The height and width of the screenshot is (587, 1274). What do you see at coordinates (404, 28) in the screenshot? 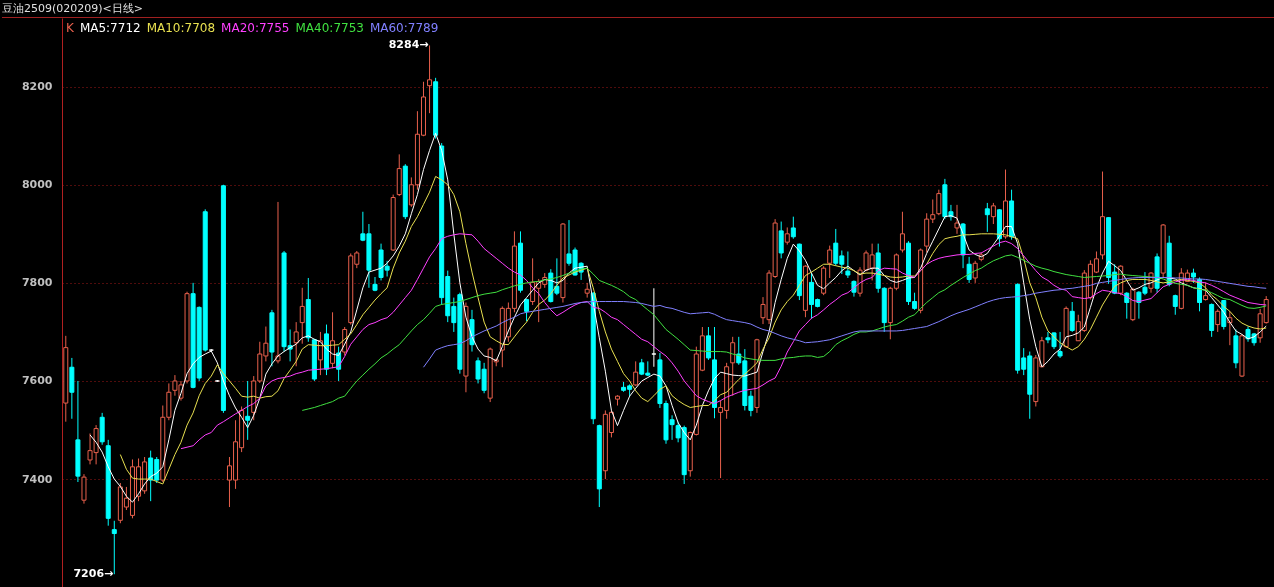
I see `text: MA60:7789` at bounding box center [404, 28].